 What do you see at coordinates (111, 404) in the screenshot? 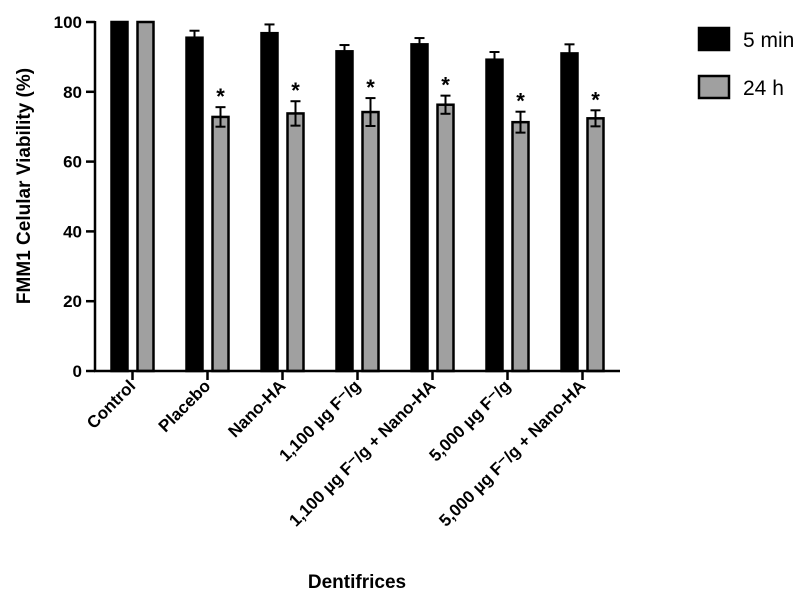
I see `x-tick-label: Control` at bounding box center [111, 404].